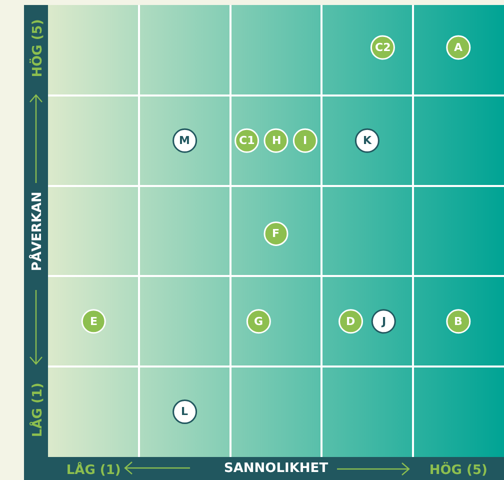 The image size is (504, 480). I want to click on annotation: E, so click(94, 321).